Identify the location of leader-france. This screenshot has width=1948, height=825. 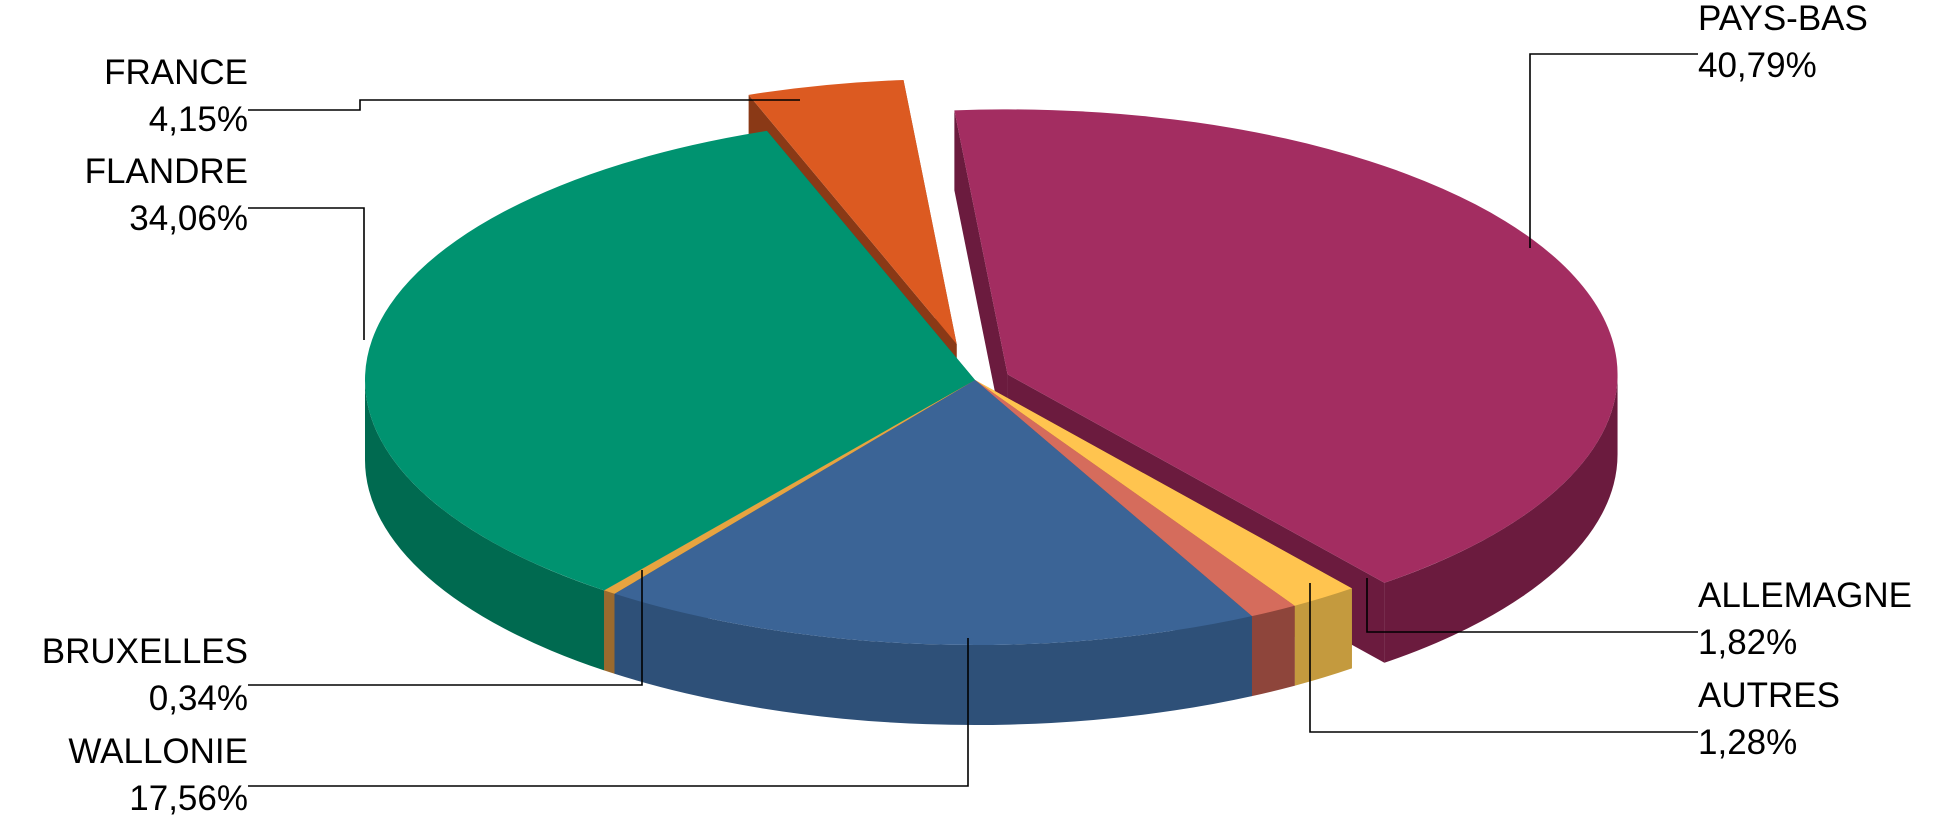
(524, 105).